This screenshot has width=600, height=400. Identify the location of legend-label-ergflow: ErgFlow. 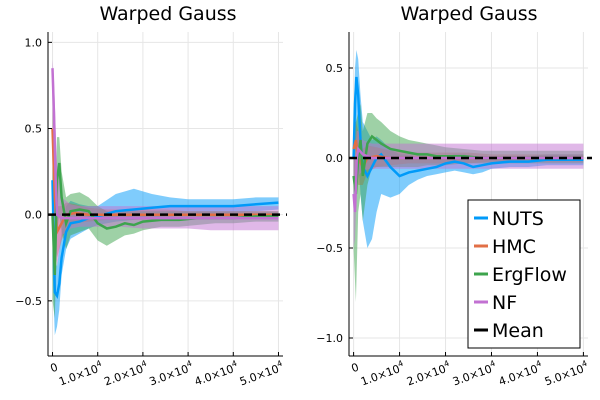
(529, 275).